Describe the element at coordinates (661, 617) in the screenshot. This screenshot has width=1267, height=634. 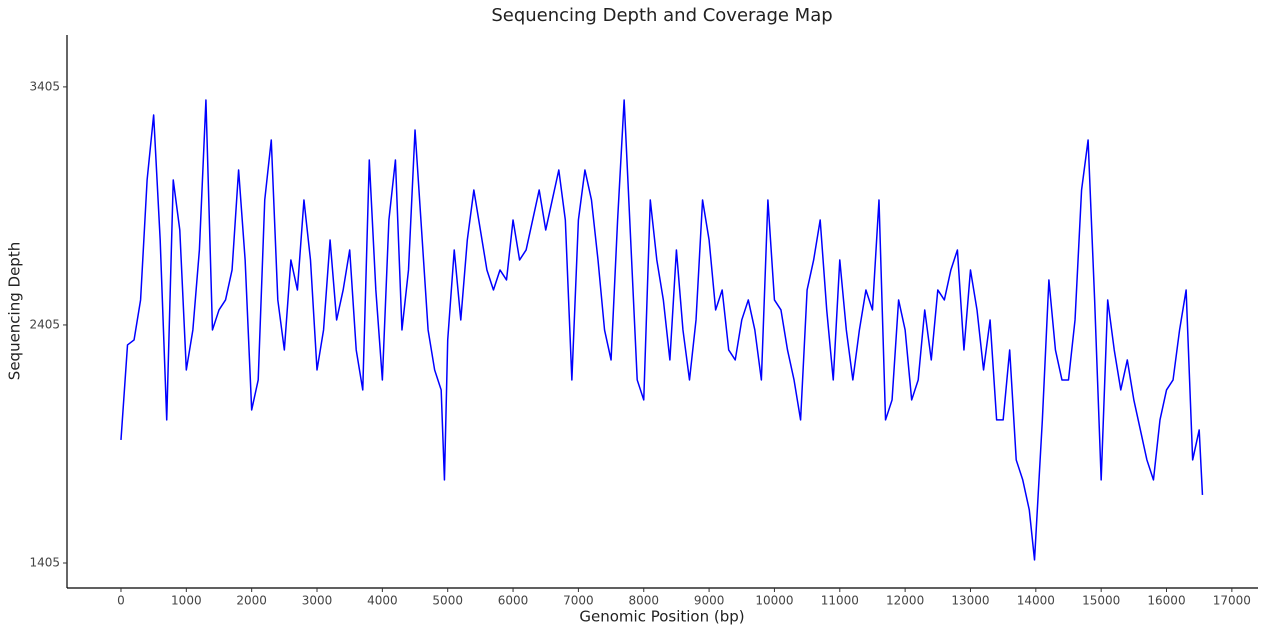
I see `x-axis-label: Genomic Position (bp)` at that location.